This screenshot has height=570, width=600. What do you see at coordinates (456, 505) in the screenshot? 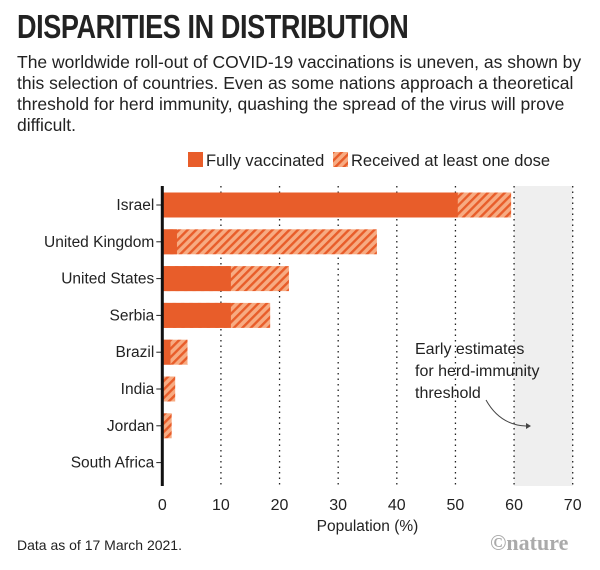
I see `x-tick-label: 50` at bounding box center [456, 505].